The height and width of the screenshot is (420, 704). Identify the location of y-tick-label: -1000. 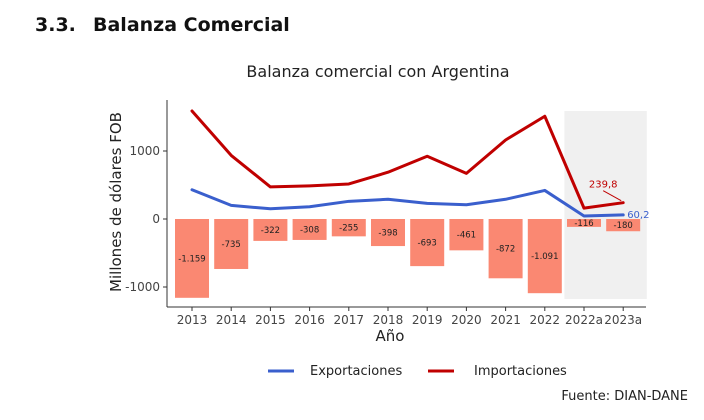
(142, 287).